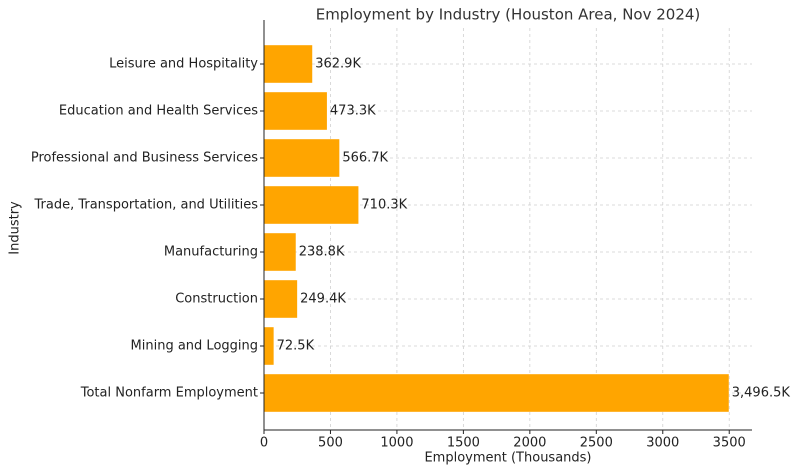  Describe the element at coordinates (158, 111) in the screenshot. I see `y-tick-label: Education and Health Services` at that location.